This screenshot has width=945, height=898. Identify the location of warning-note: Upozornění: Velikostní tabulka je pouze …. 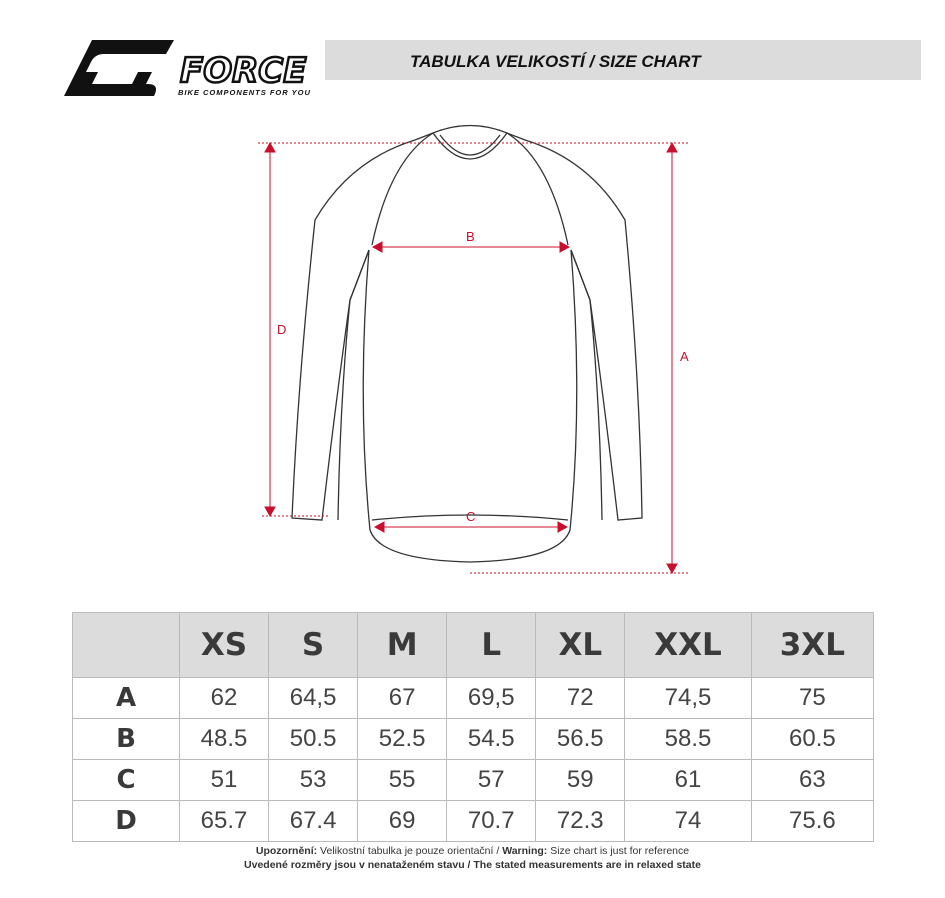
(472, 851).